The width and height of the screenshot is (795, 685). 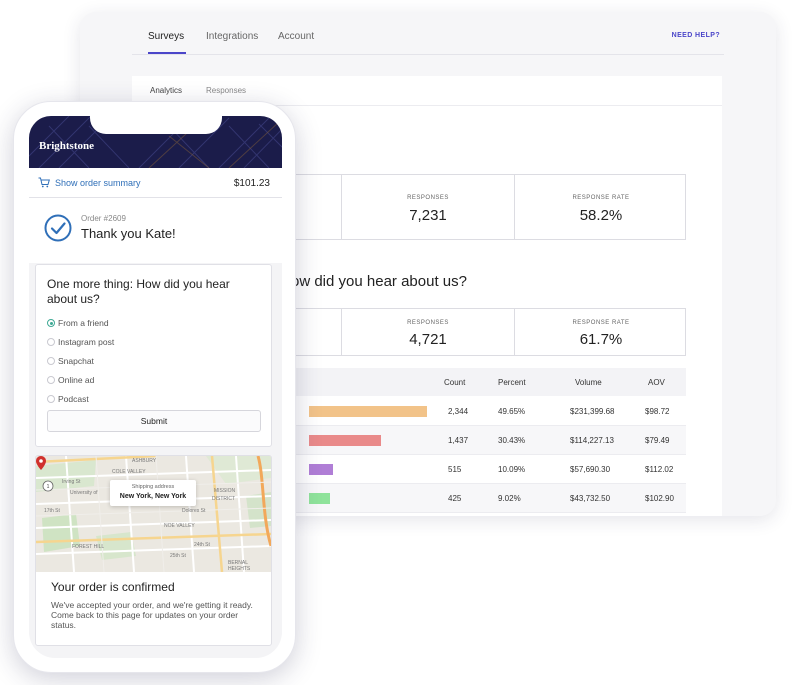 What do you see at coordinates (76, 361) in the screenshot?
I see `survey-option-label: Snapchat` at bounding box center [76, 361].